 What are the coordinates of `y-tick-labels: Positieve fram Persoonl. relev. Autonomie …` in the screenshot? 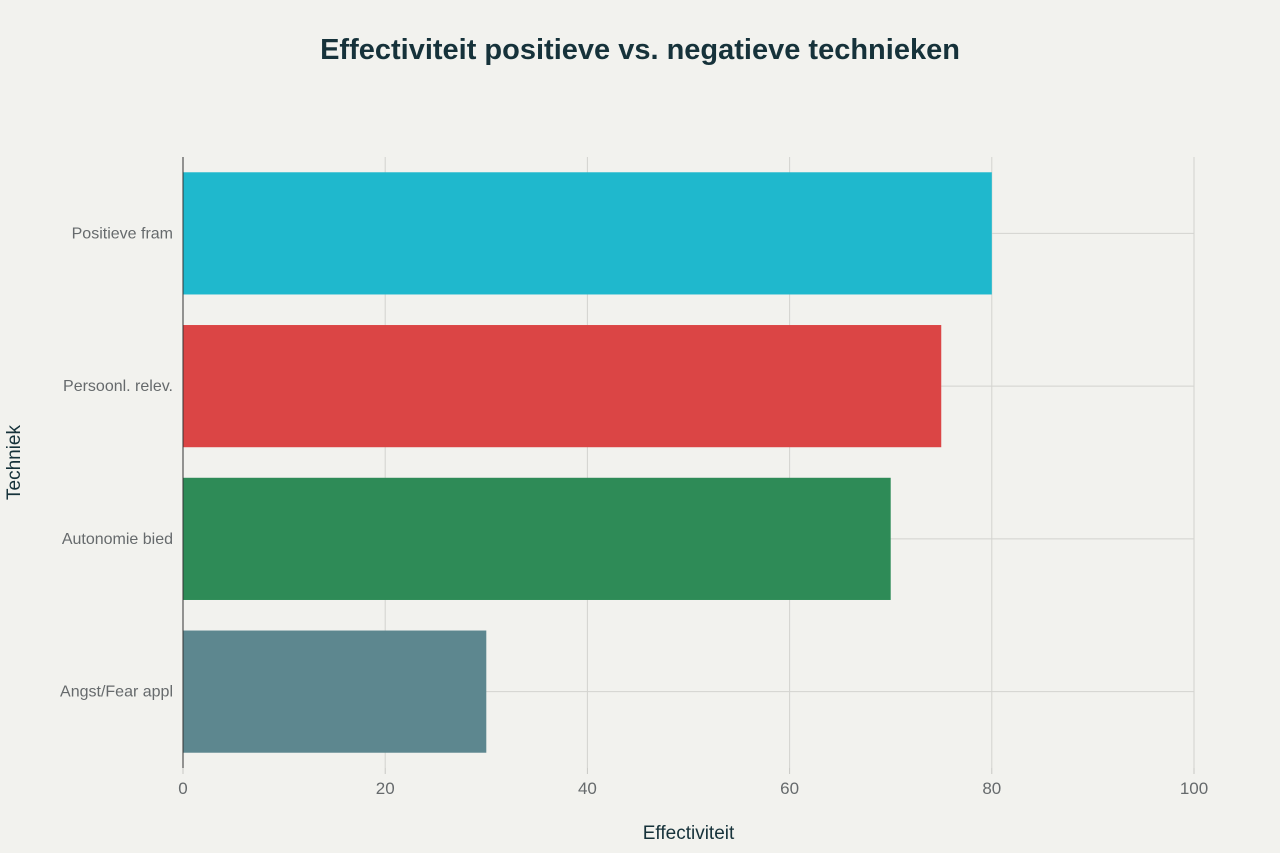 It's located at (116, 462).